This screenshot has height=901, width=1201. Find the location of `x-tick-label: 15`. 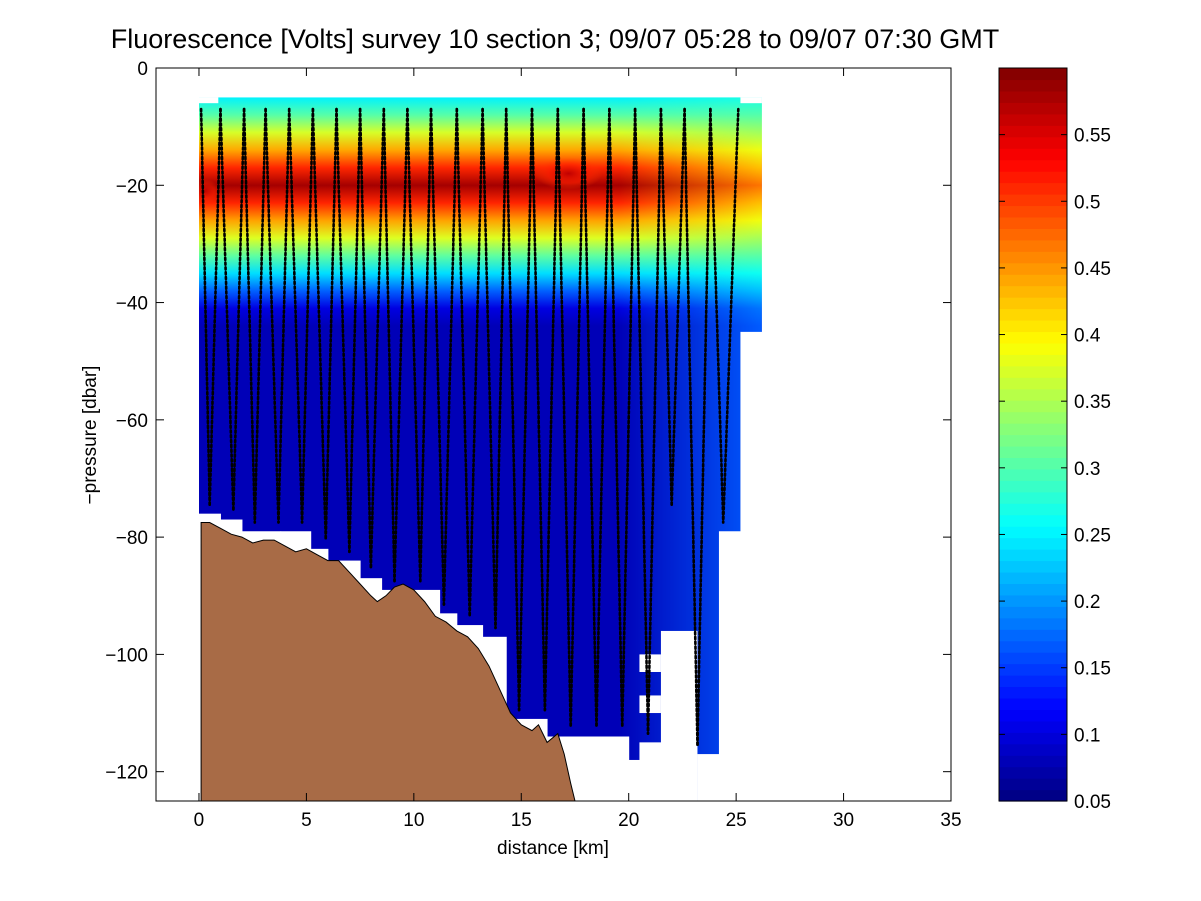

x-tick-label: 15 is located at coordinates (521, 820).